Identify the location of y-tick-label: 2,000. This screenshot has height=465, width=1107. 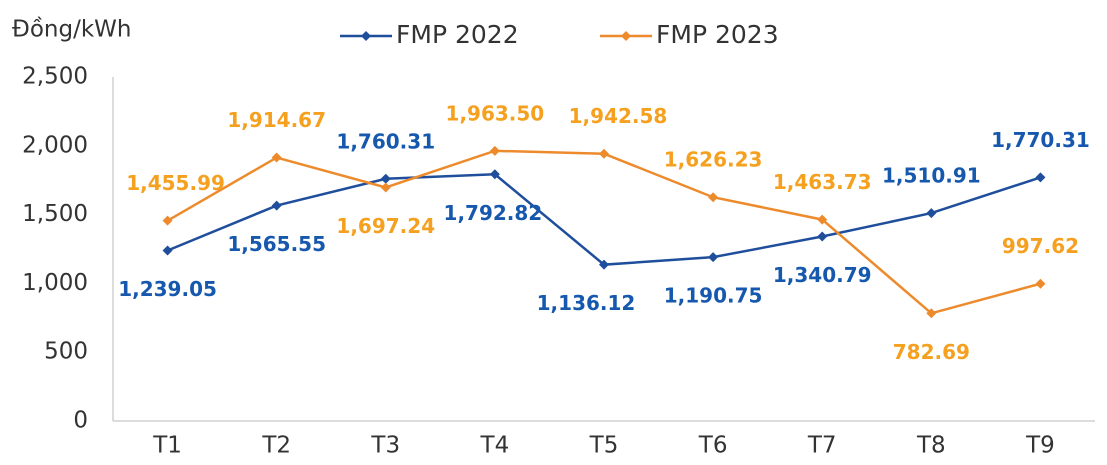
(55, 145).